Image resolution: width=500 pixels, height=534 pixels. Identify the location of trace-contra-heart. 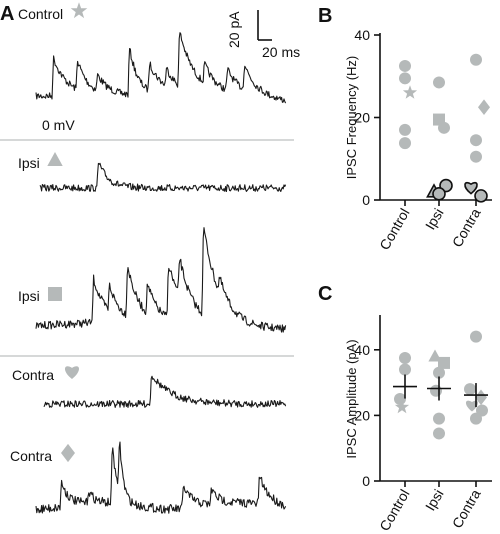
(165, 391).